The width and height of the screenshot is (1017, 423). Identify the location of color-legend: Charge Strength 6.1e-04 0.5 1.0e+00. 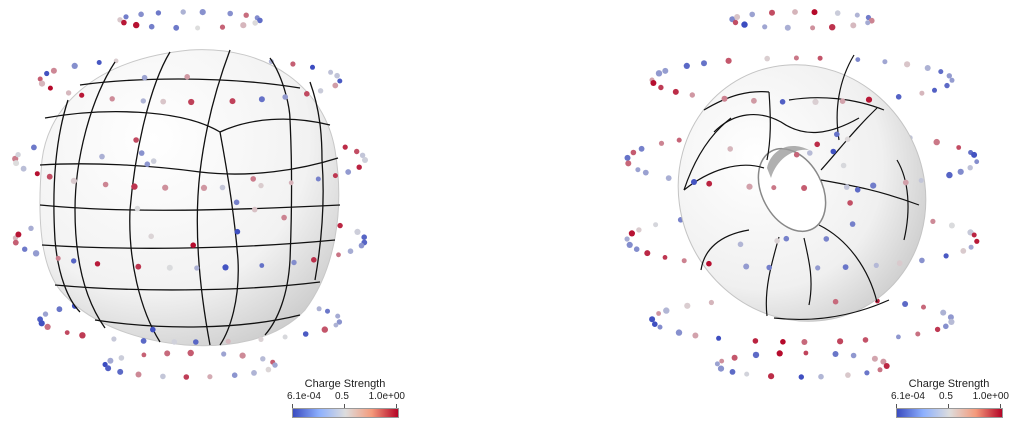
(345, 398).